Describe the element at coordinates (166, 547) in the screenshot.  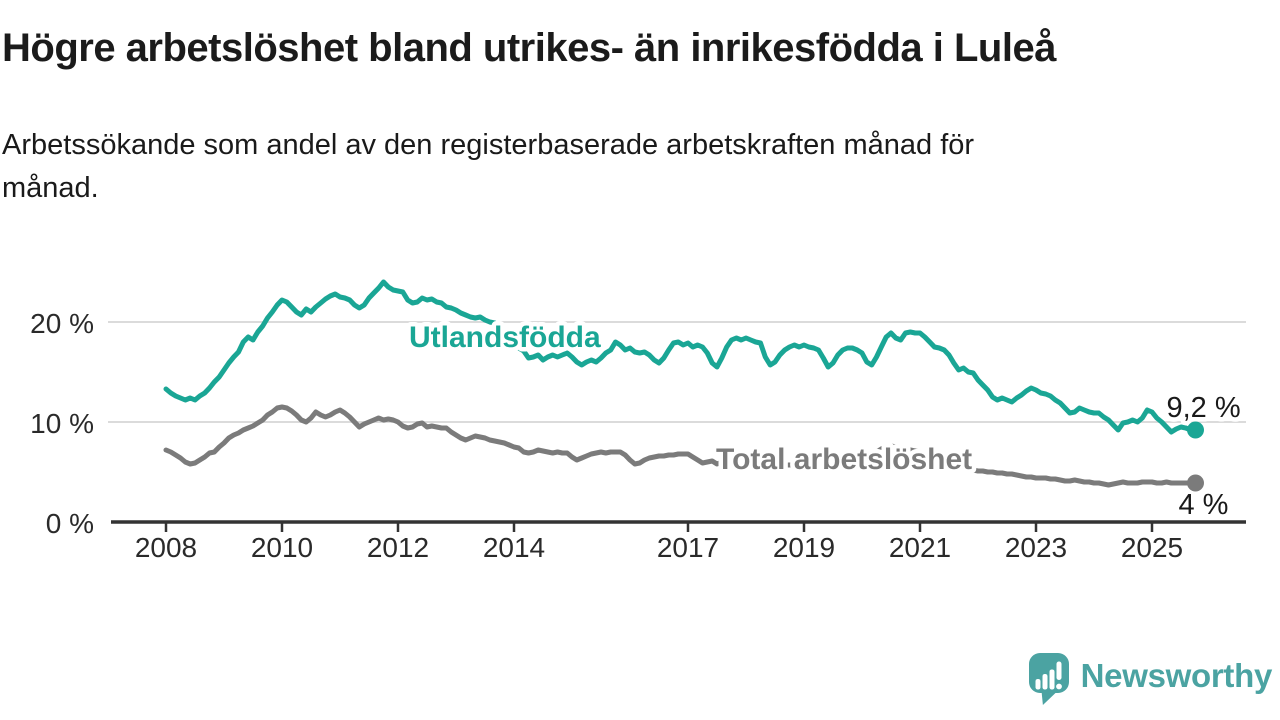
I see `x-tick-label: 2008` at that location.